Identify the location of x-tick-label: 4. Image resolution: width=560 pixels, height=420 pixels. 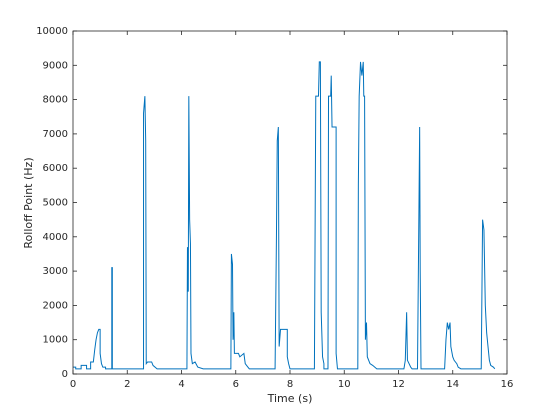
(181, 384).